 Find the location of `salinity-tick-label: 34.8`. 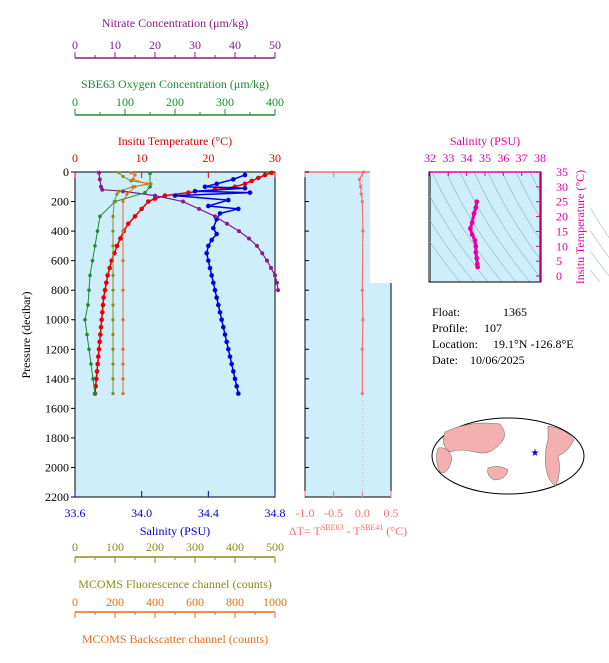

salinity-tick-label: 34.8 is located at coordinates (275, 513).